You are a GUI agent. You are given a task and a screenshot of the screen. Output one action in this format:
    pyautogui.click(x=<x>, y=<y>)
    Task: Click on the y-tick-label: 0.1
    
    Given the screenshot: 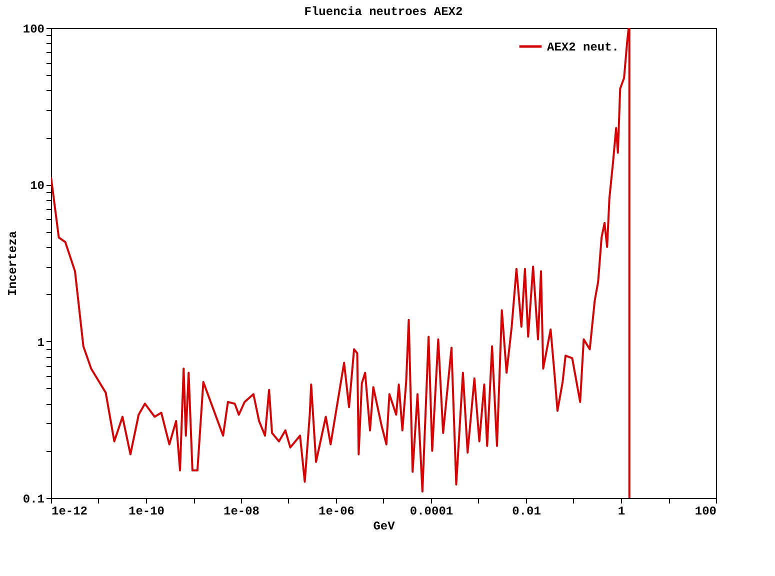 What is the action you would take?
    pyautogui.click(x=33, y=499)
    